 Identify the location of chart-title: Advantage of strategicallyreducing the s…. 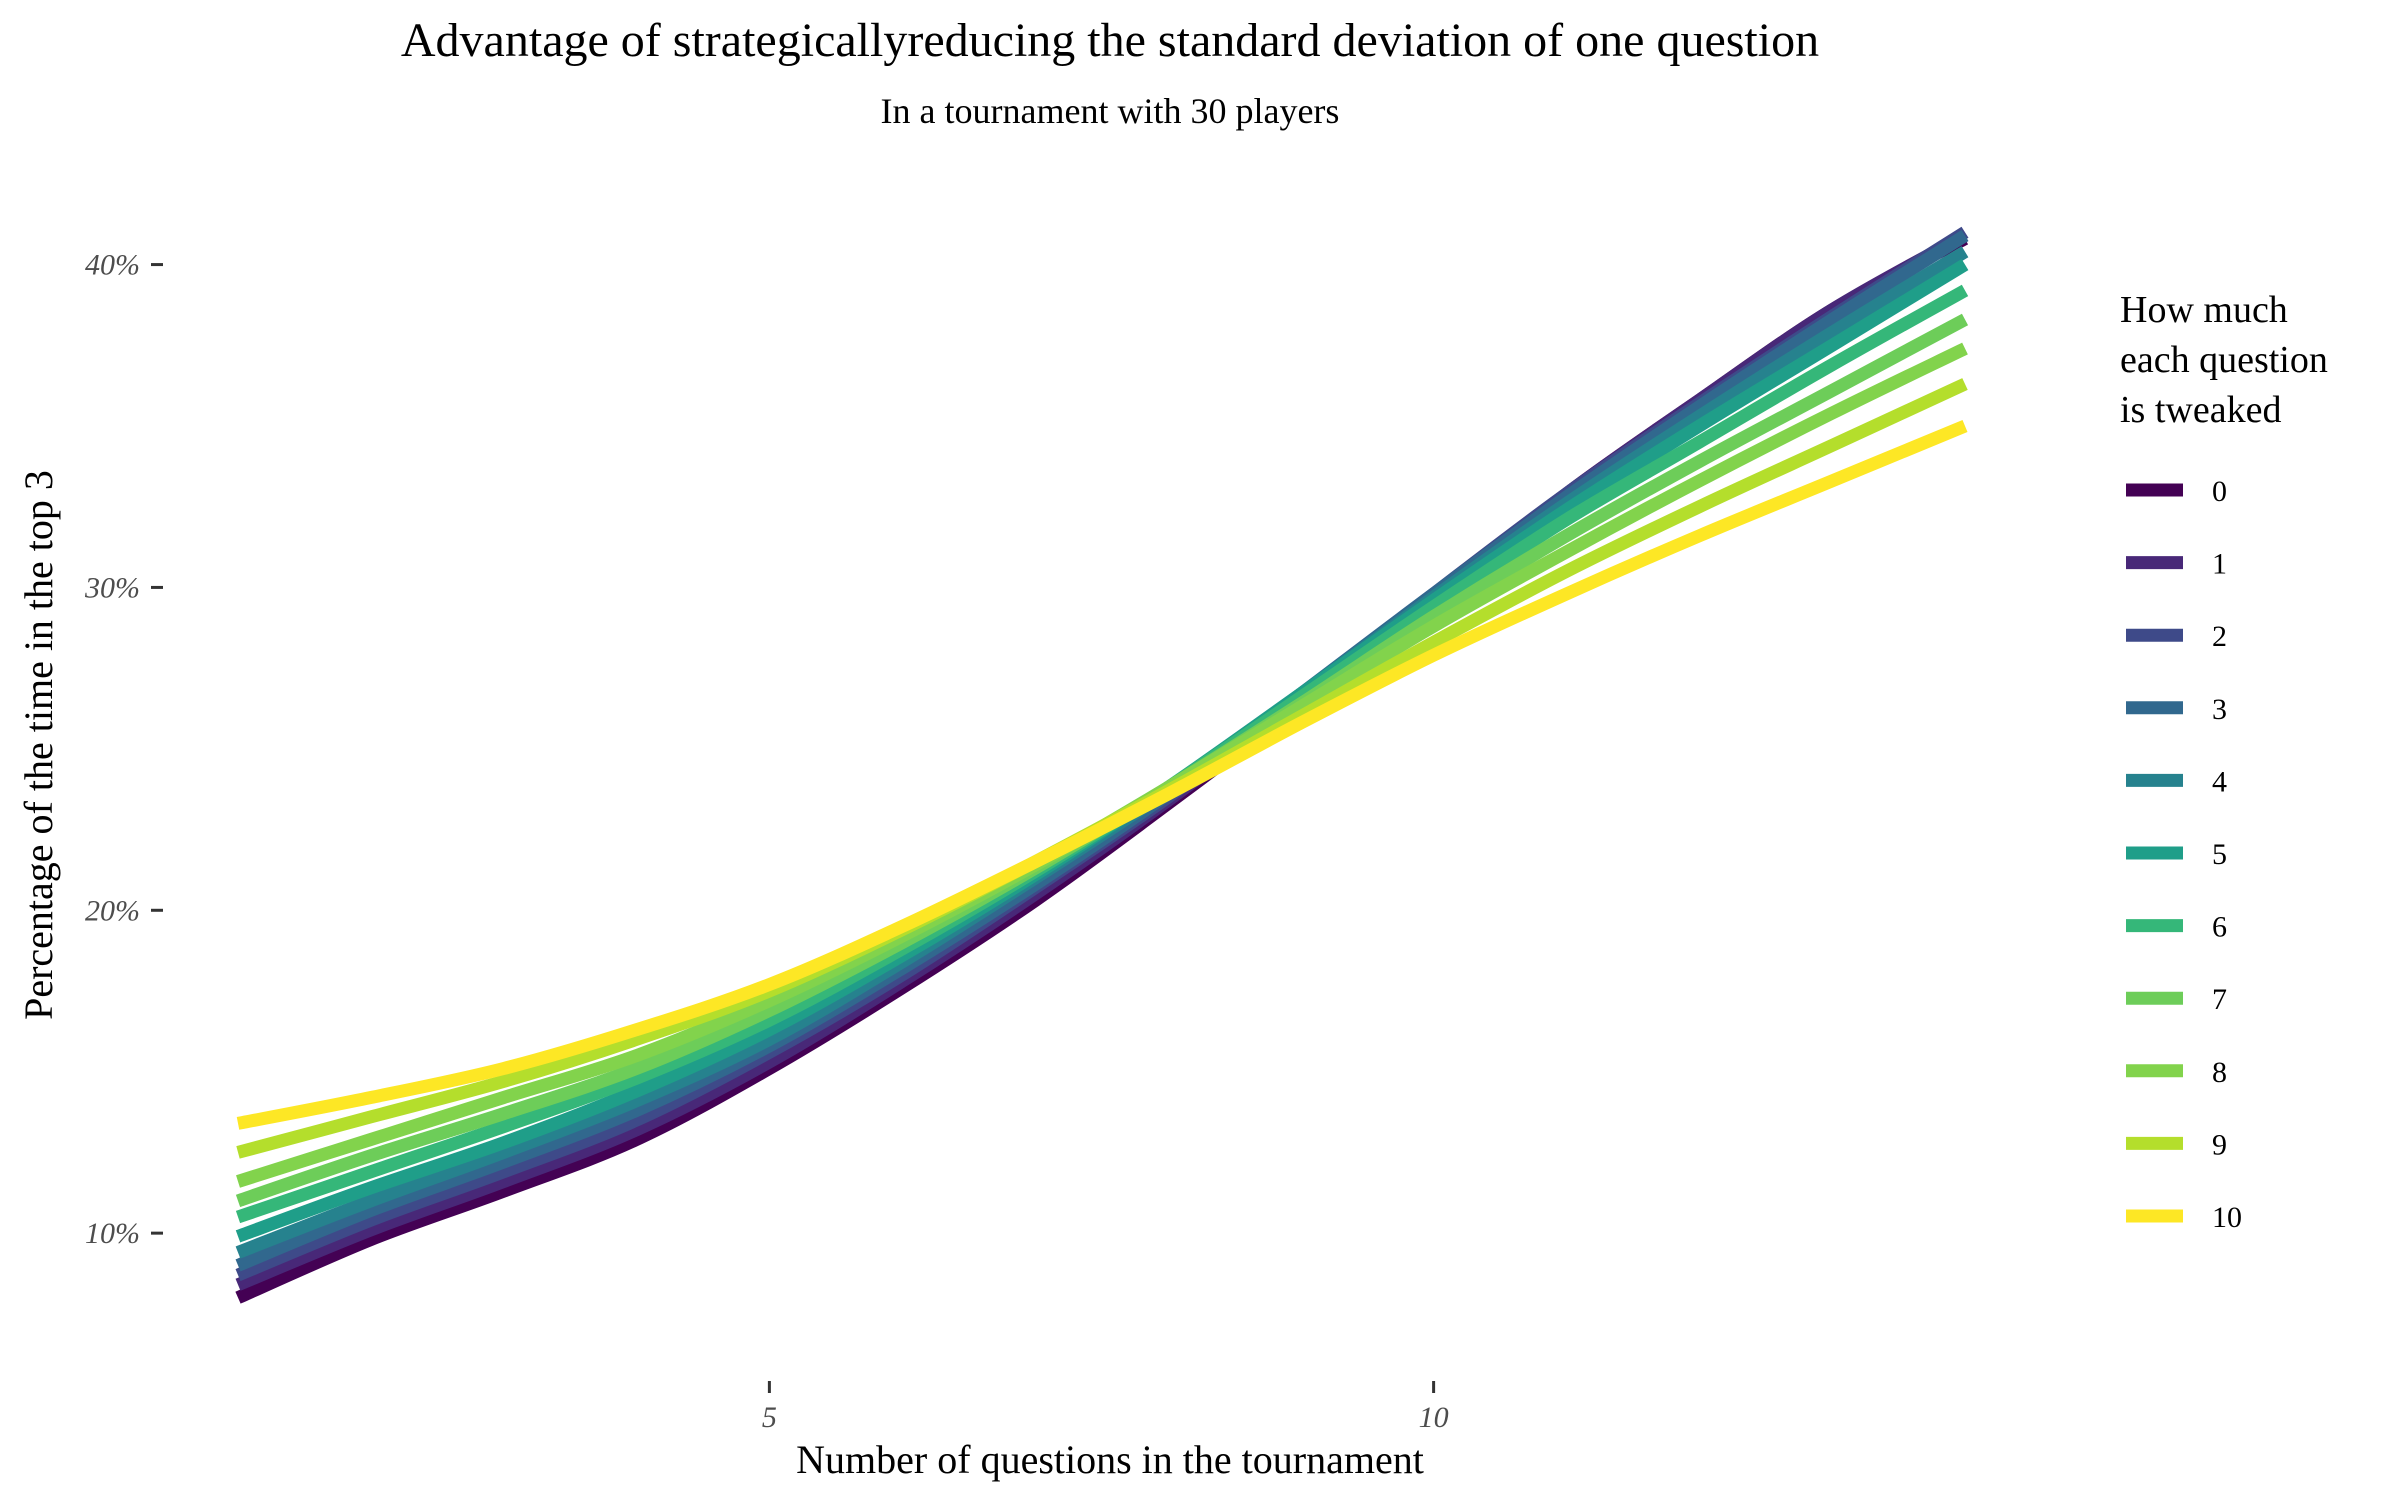
(1110, 40).